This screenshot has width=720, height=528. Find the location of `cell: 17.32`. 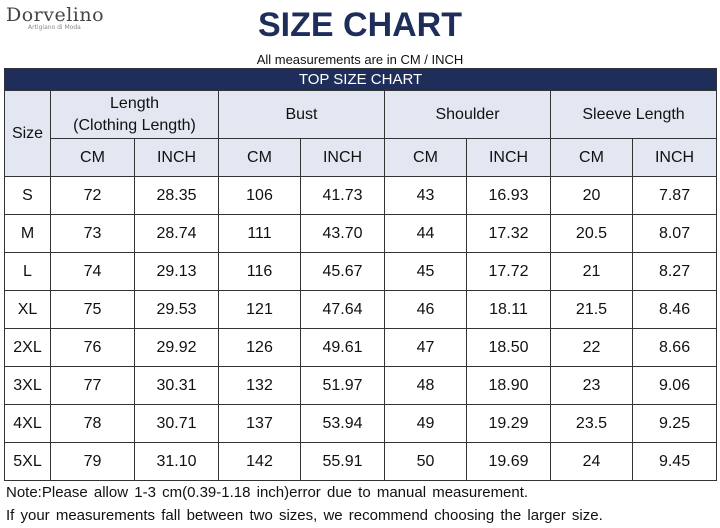

cell: 17.32 is located at coordinates (508, 233).